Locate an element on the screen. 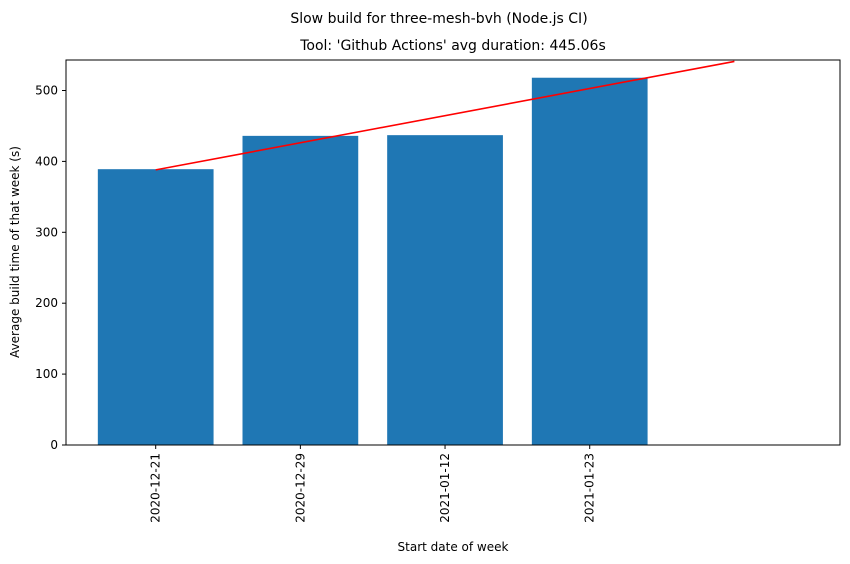 This screenshot has width=850, height=564. y-axis-label: Average build time of that week (s) is located at coordinates (15, 252).